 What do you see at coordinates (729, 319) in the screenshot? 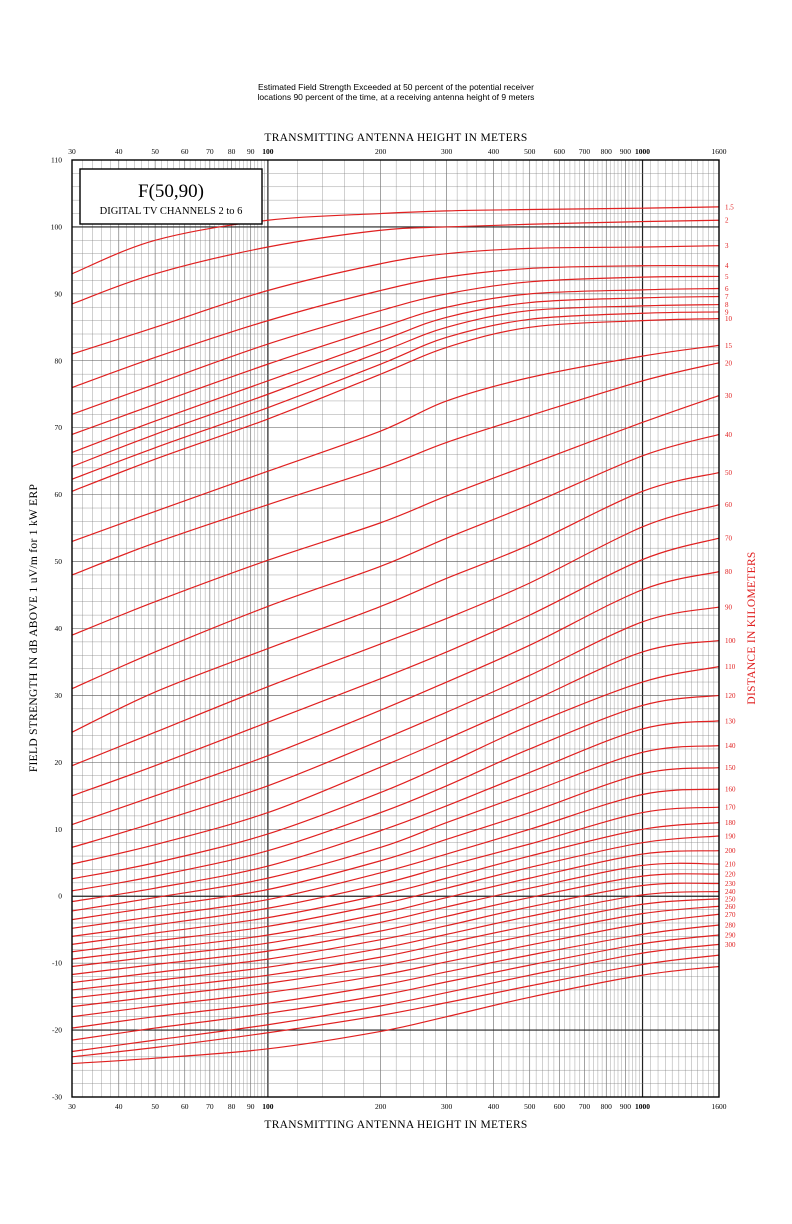
I see `distance-label-10: 10` at bounding box center [729, 319].